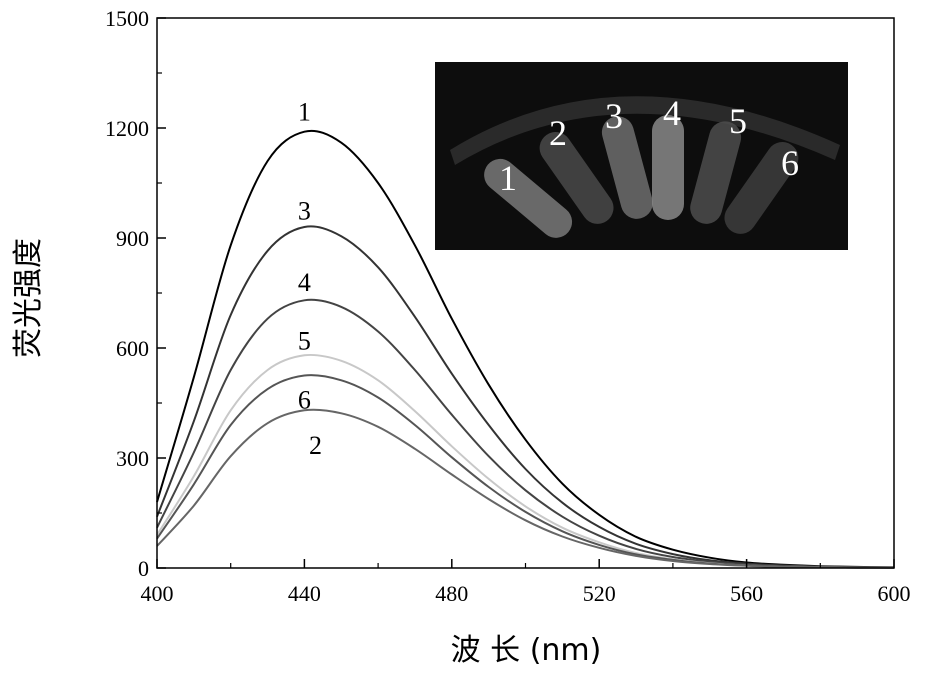 The height and width of the screenshot is (678, 926). I want to click on y-tick-label: 600, so click(132, 348).